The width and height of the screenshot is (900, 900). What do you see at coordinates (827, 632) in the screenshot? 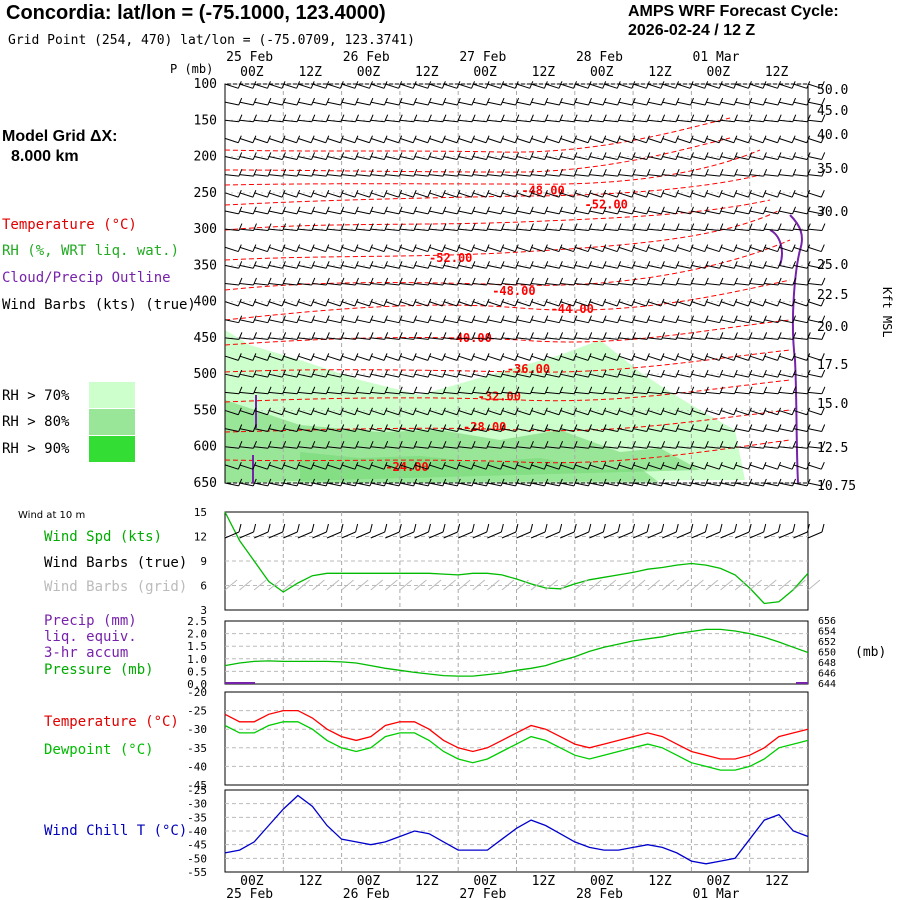
I see `pressure-tick: 654` at bounding box center [827, 632].